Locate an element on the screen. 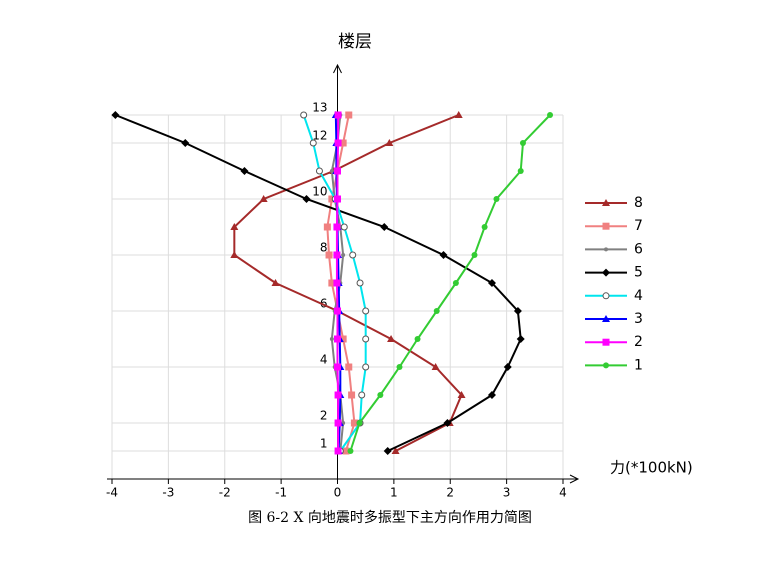 The image size is (780, 585). x-axis-arrow is located at coordinates (574, 479).